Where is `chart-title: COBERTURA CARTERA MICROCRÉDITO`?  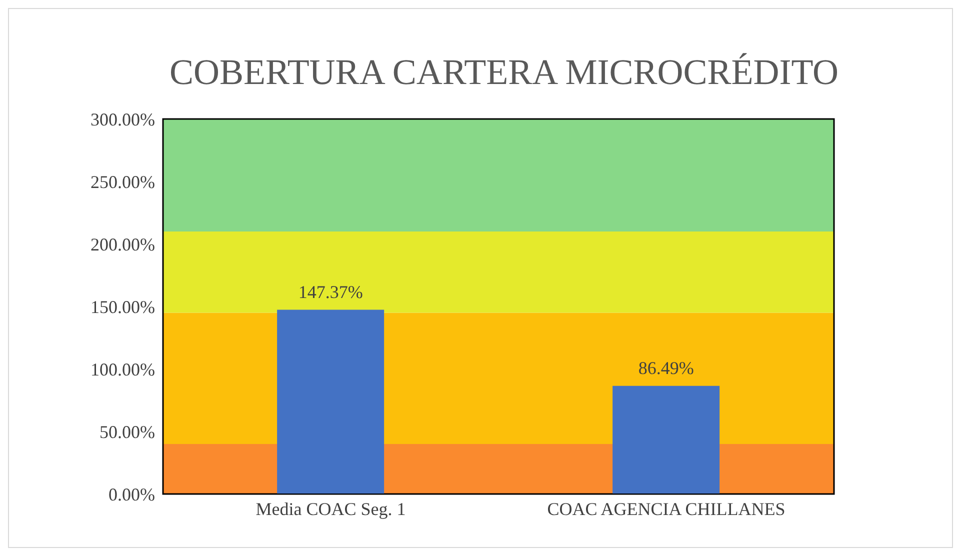 chart-title: COBERTURA CARTERA MICROCRÉDITO is located at coordinates (504, 72).